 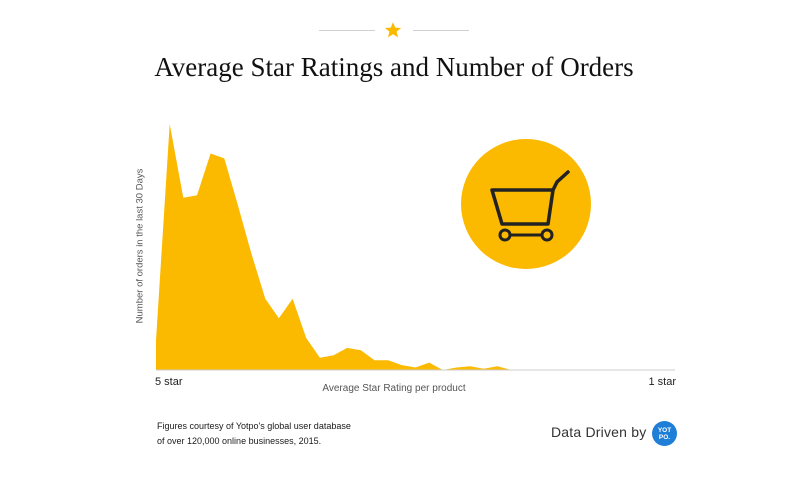 What do you see at coordinates (664, 433) in the screenshot?
I see `yotpo-logo: YOT PO.` at bounding box center [664, 433].